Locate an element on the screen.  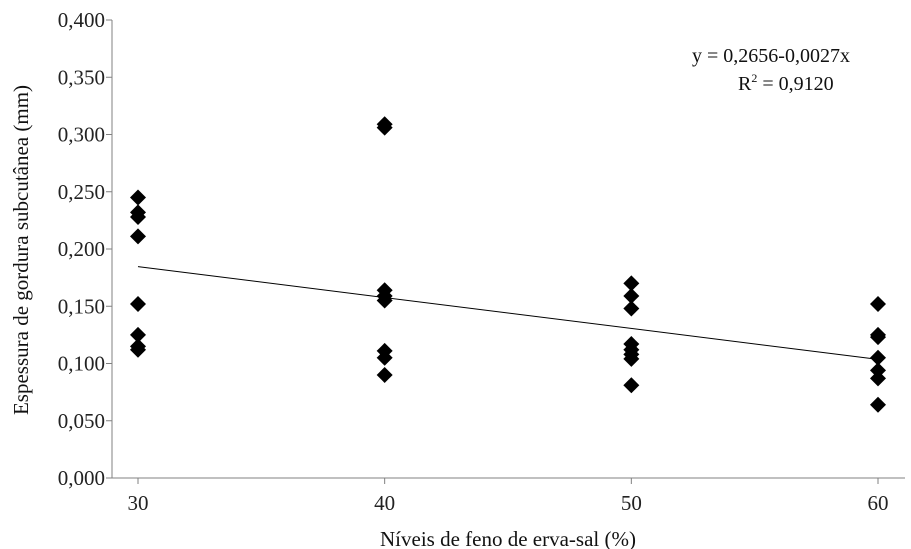
y-tick-label: 0,200 is located at coordinates (81, 249).